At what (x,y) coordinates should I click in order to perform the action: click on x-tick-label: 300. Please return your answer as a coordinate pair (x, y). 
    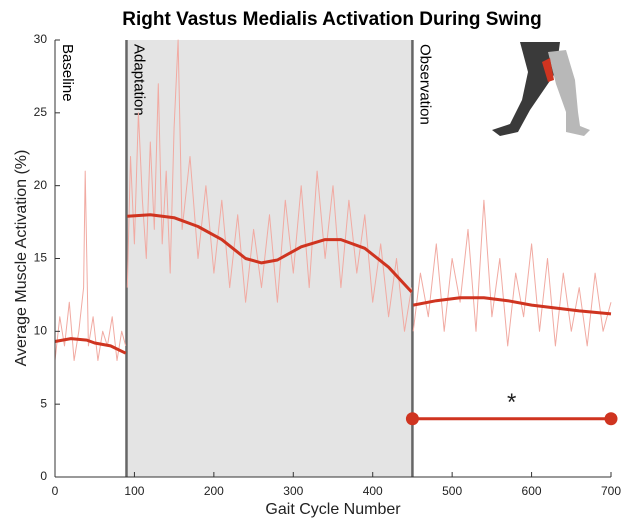
    Looking at the image, I should click on (293, 491).